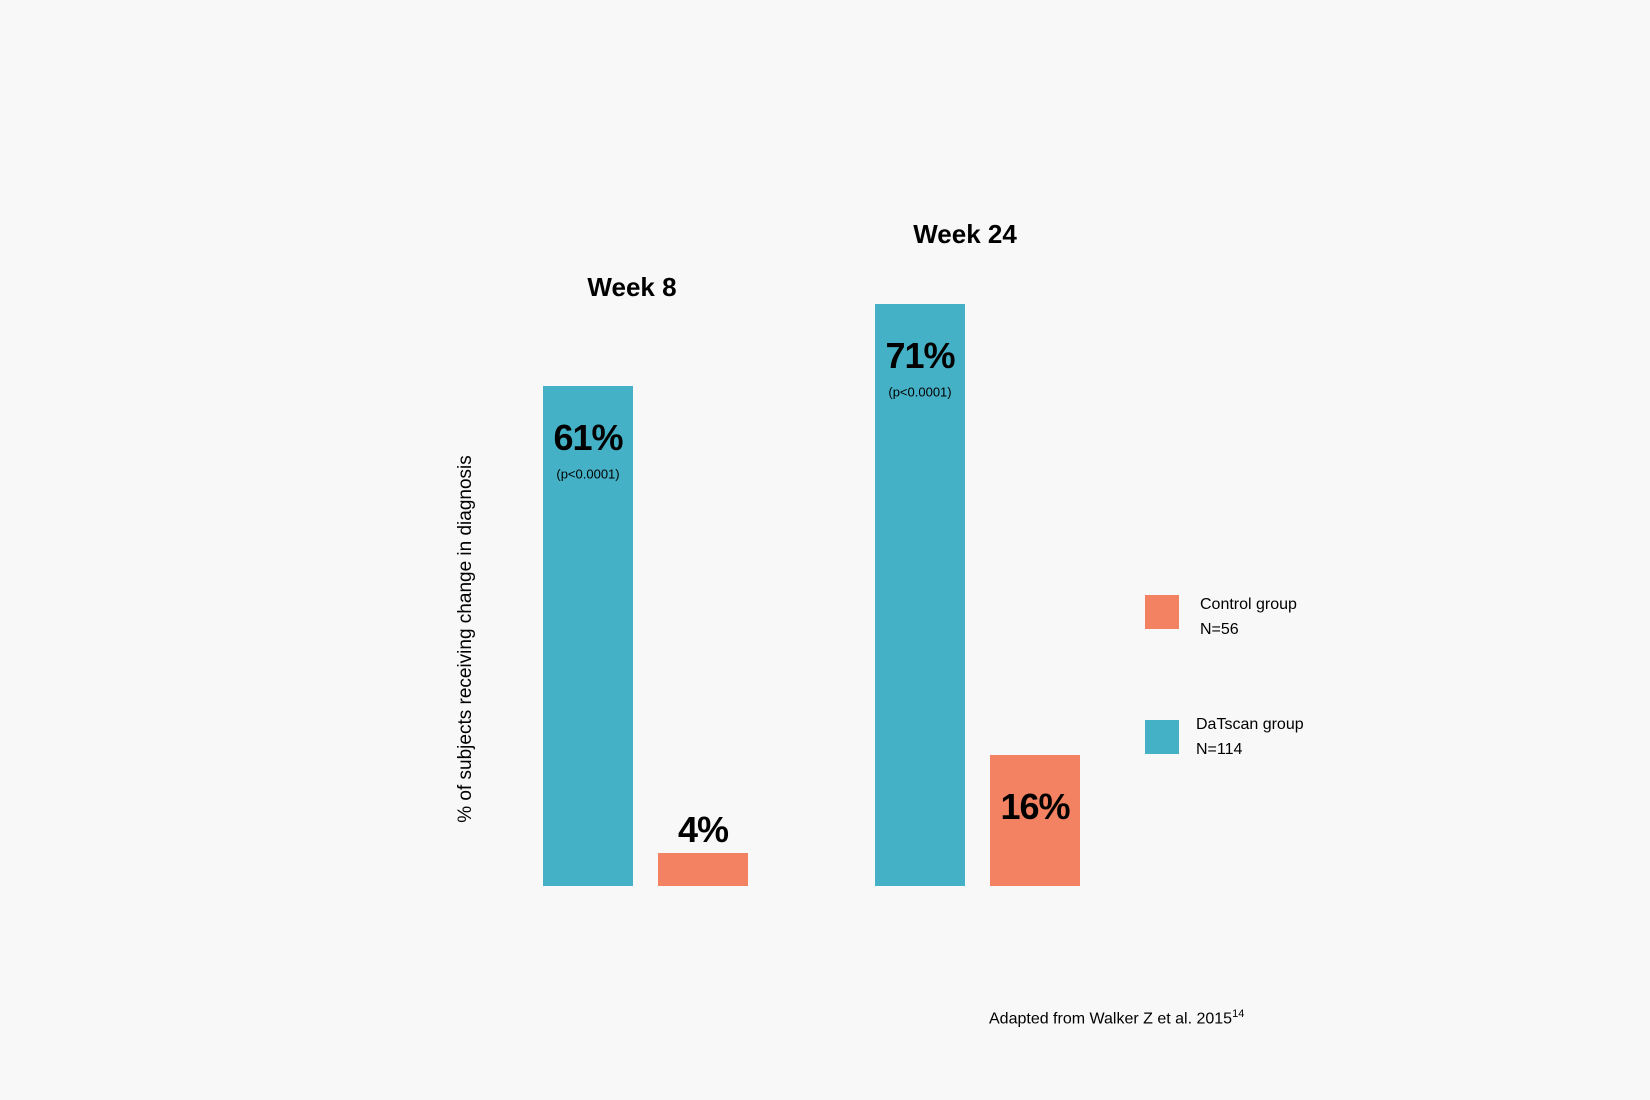 The width and height of the screenshot is (1650, 1100). Describe the element at coordinates (1219, 749) in the screenshot. I see `legend-n-datscan: N=114` at that location.